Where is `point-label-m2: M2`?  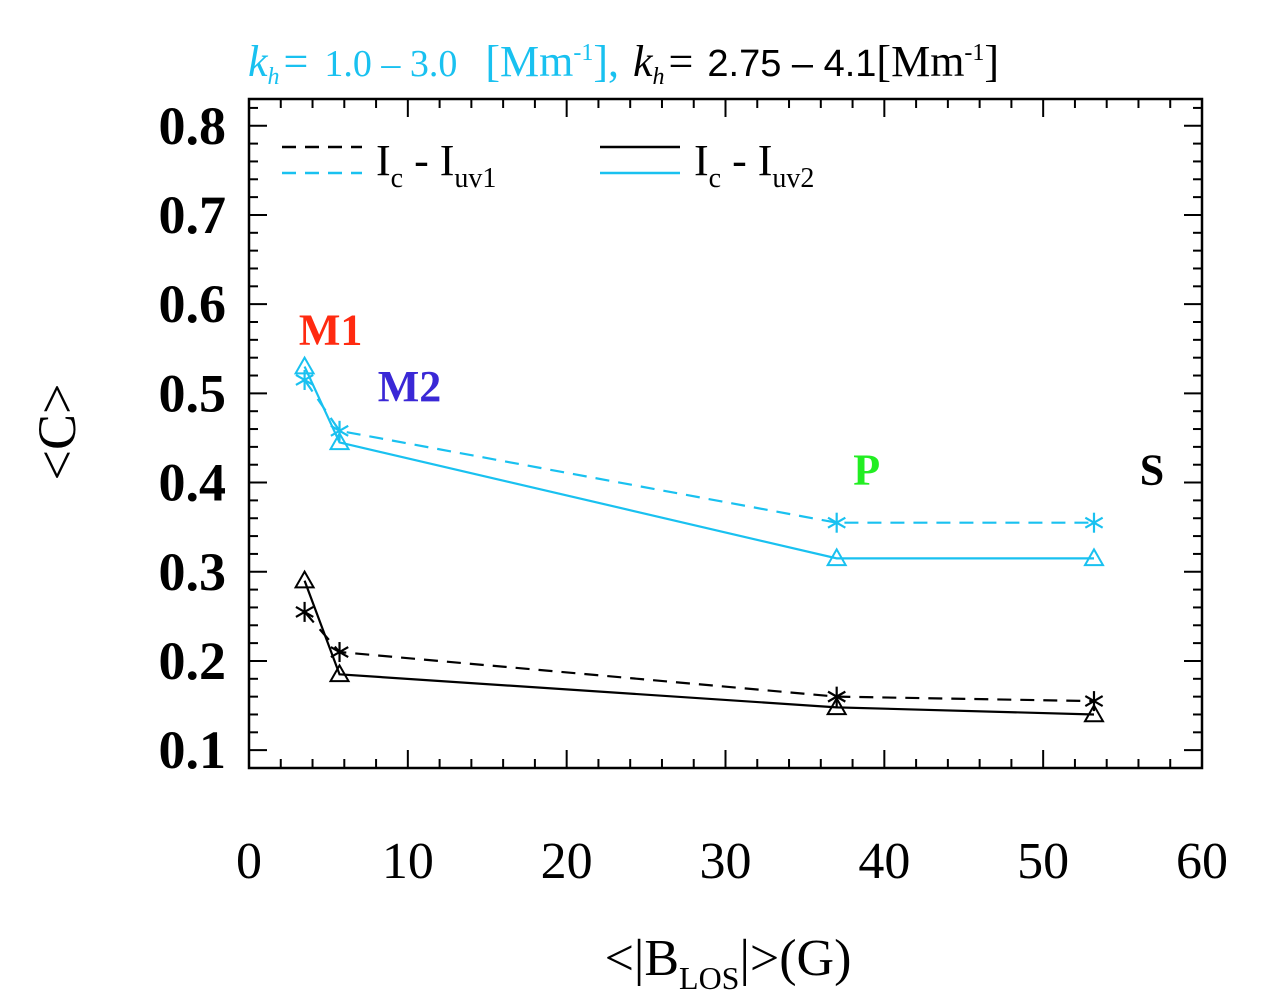
point-label-m2: M2 is located at coordinates (410, 386).